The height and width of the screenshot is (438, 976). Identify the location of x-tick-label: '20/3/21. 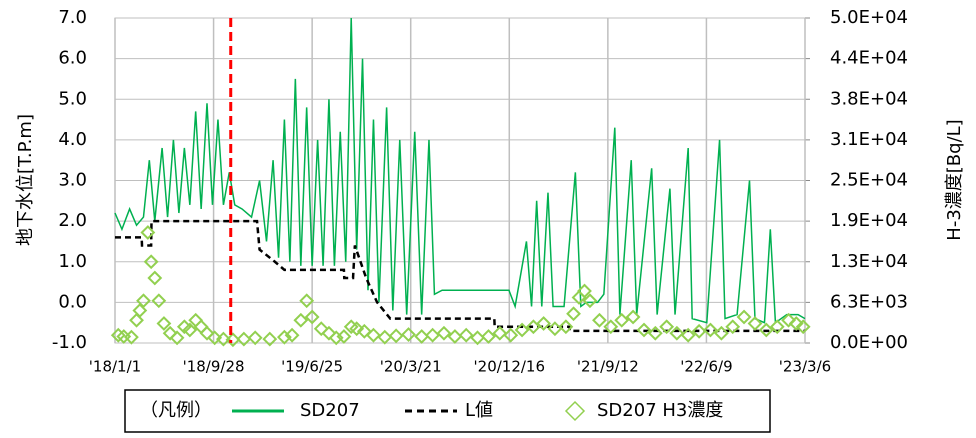
(411, 367).